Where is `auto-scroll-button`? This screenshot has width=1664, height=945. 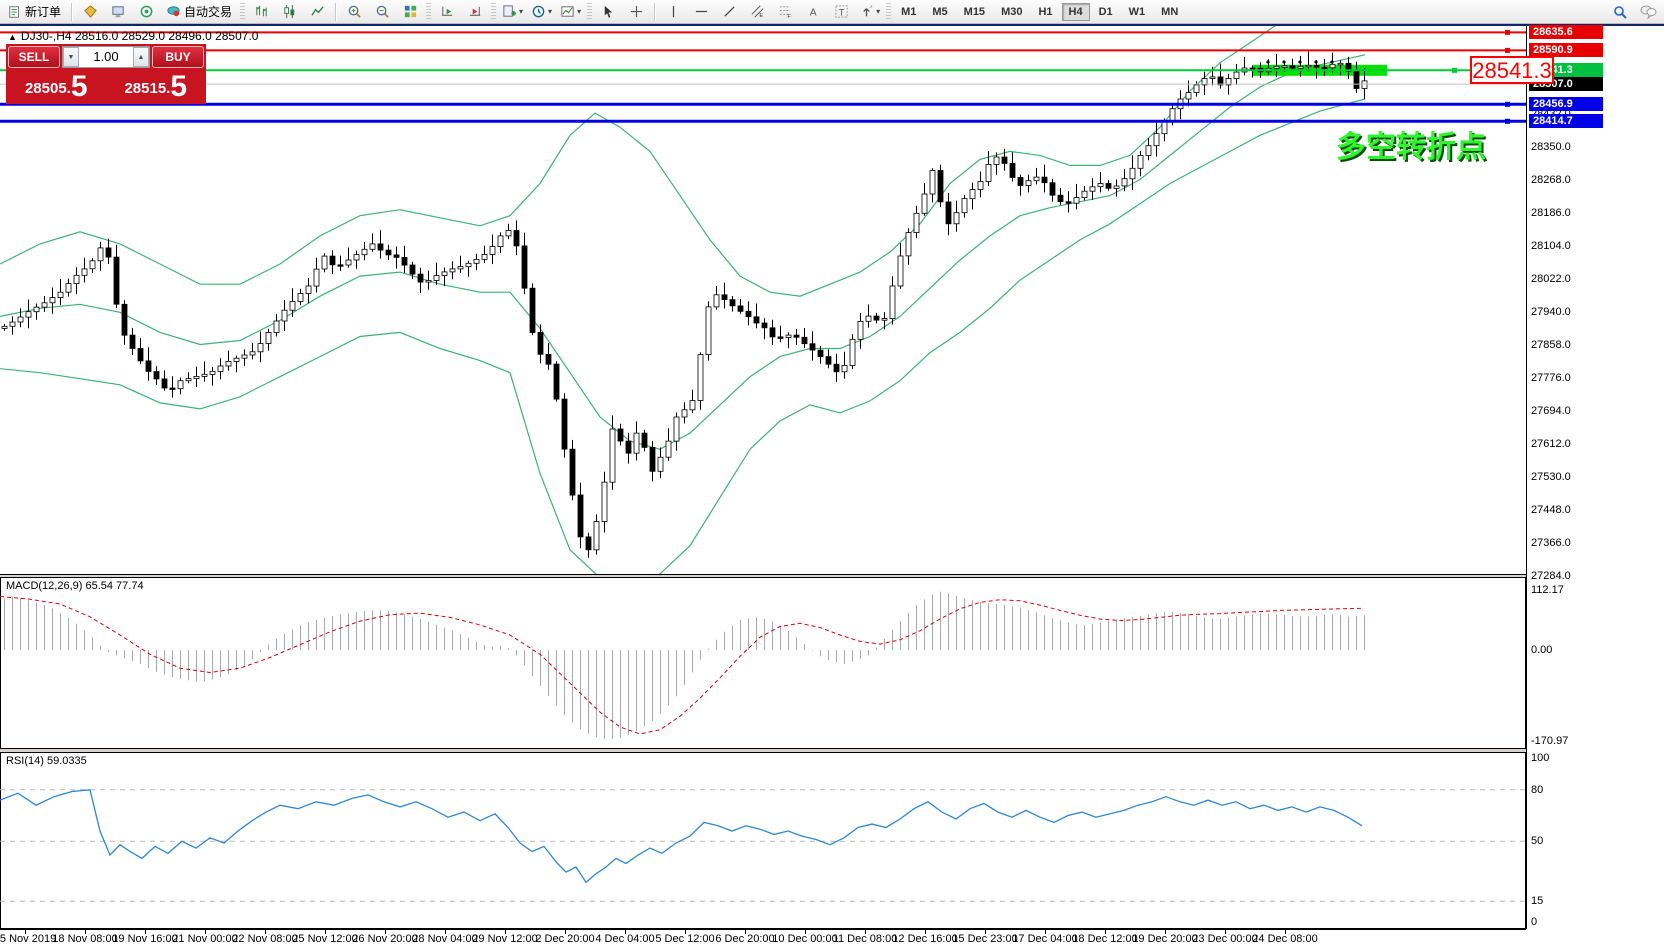
auto-scroll-button is located at coordinates (447, 12).